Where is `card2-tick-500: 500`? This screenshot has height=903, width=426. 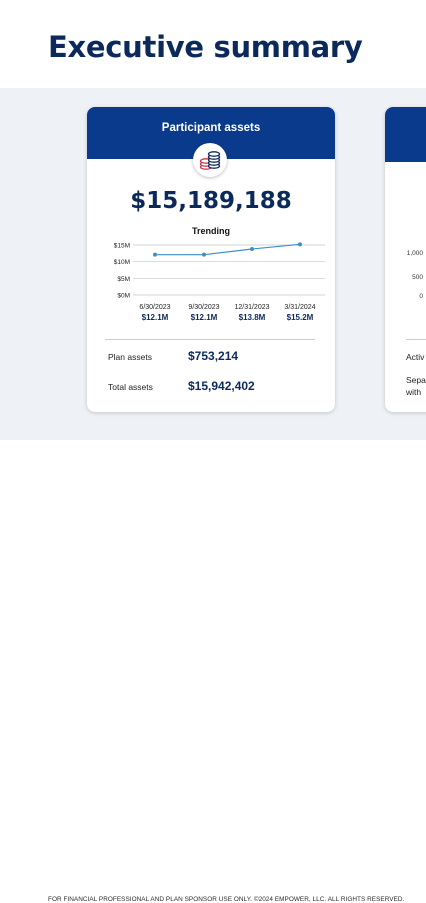 card2-tick-500: 500 is located at coordinates (417, 277).